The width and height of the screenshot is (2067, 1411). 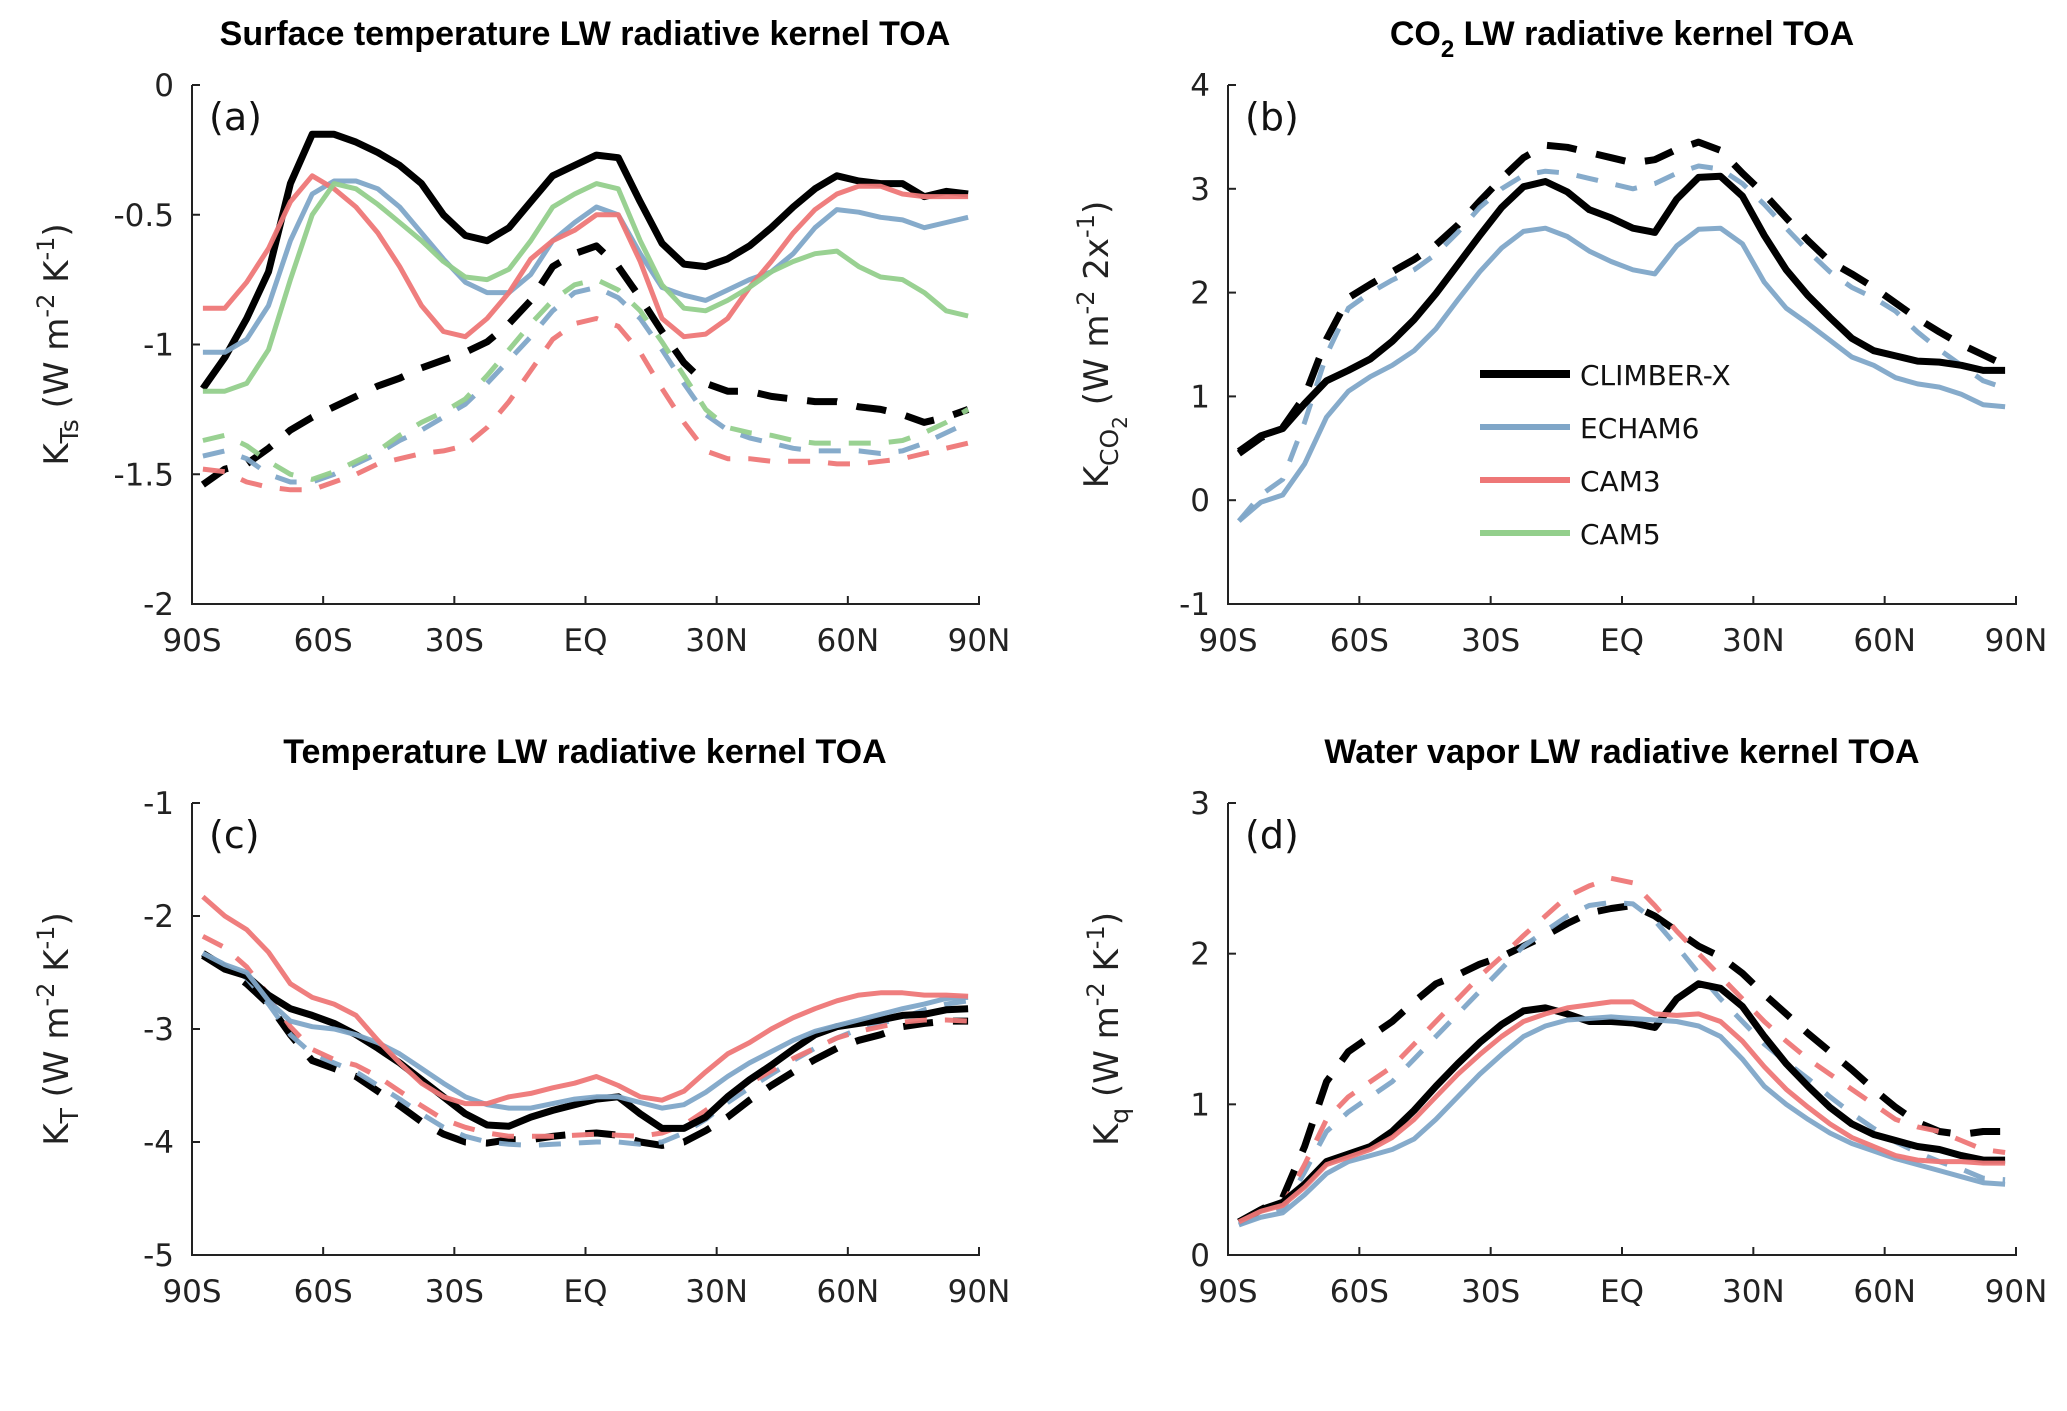 What do you see at coordinates (1200, 86) in the screenshot?
I see `y-tick-label: 4` at bounding box center [1200, 86].